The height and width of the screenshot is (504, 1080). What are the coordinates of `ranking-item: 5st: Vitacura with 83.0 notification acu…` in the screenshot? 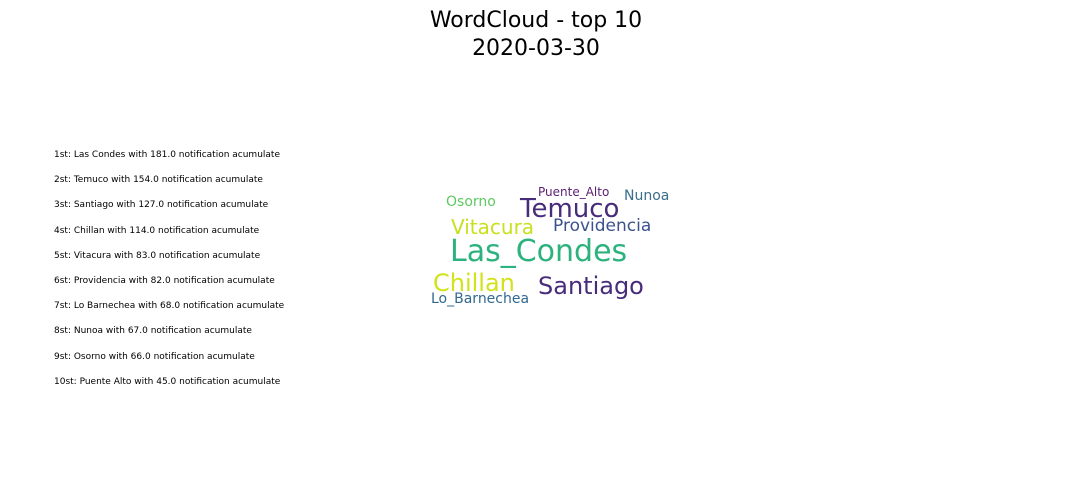 It's located at (157, 255).